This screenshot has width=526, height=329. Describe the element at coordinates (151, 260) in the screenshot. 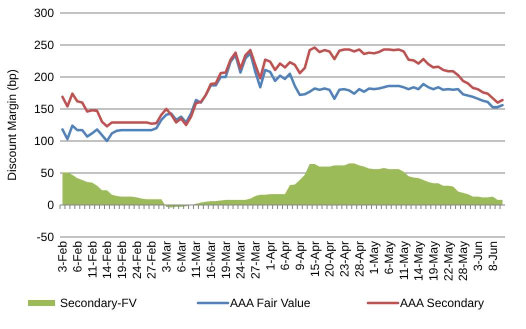

I see `x-tick-label: 27-Feb` at that location.